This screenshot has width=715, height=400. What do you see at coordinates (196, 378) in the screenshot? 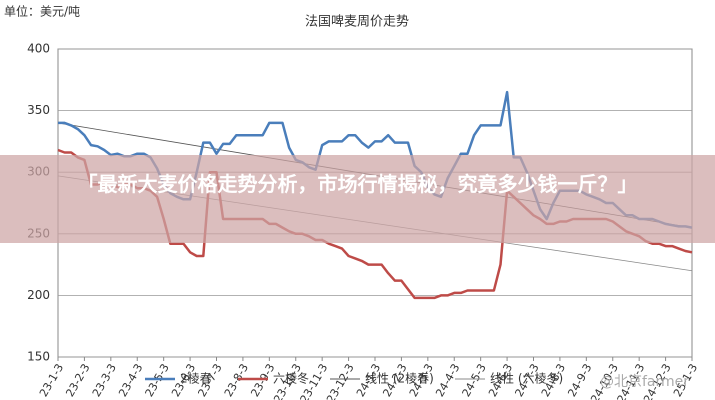
I see `legend-label: 2棱春` at bounding box center [196, 378].